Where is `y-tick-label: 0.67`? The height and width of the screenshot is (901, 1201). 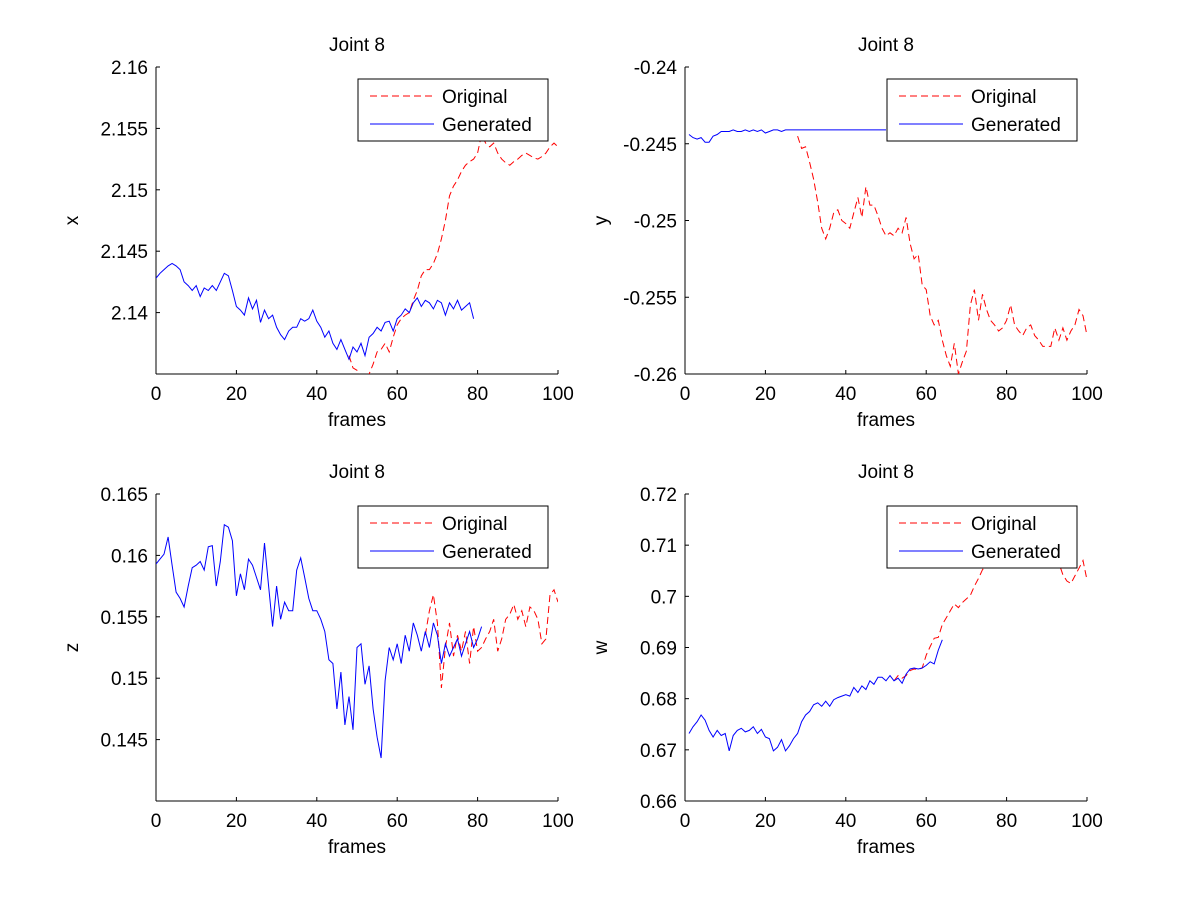 y-tick-label: 0.67 is located at coordinates (658, 751).